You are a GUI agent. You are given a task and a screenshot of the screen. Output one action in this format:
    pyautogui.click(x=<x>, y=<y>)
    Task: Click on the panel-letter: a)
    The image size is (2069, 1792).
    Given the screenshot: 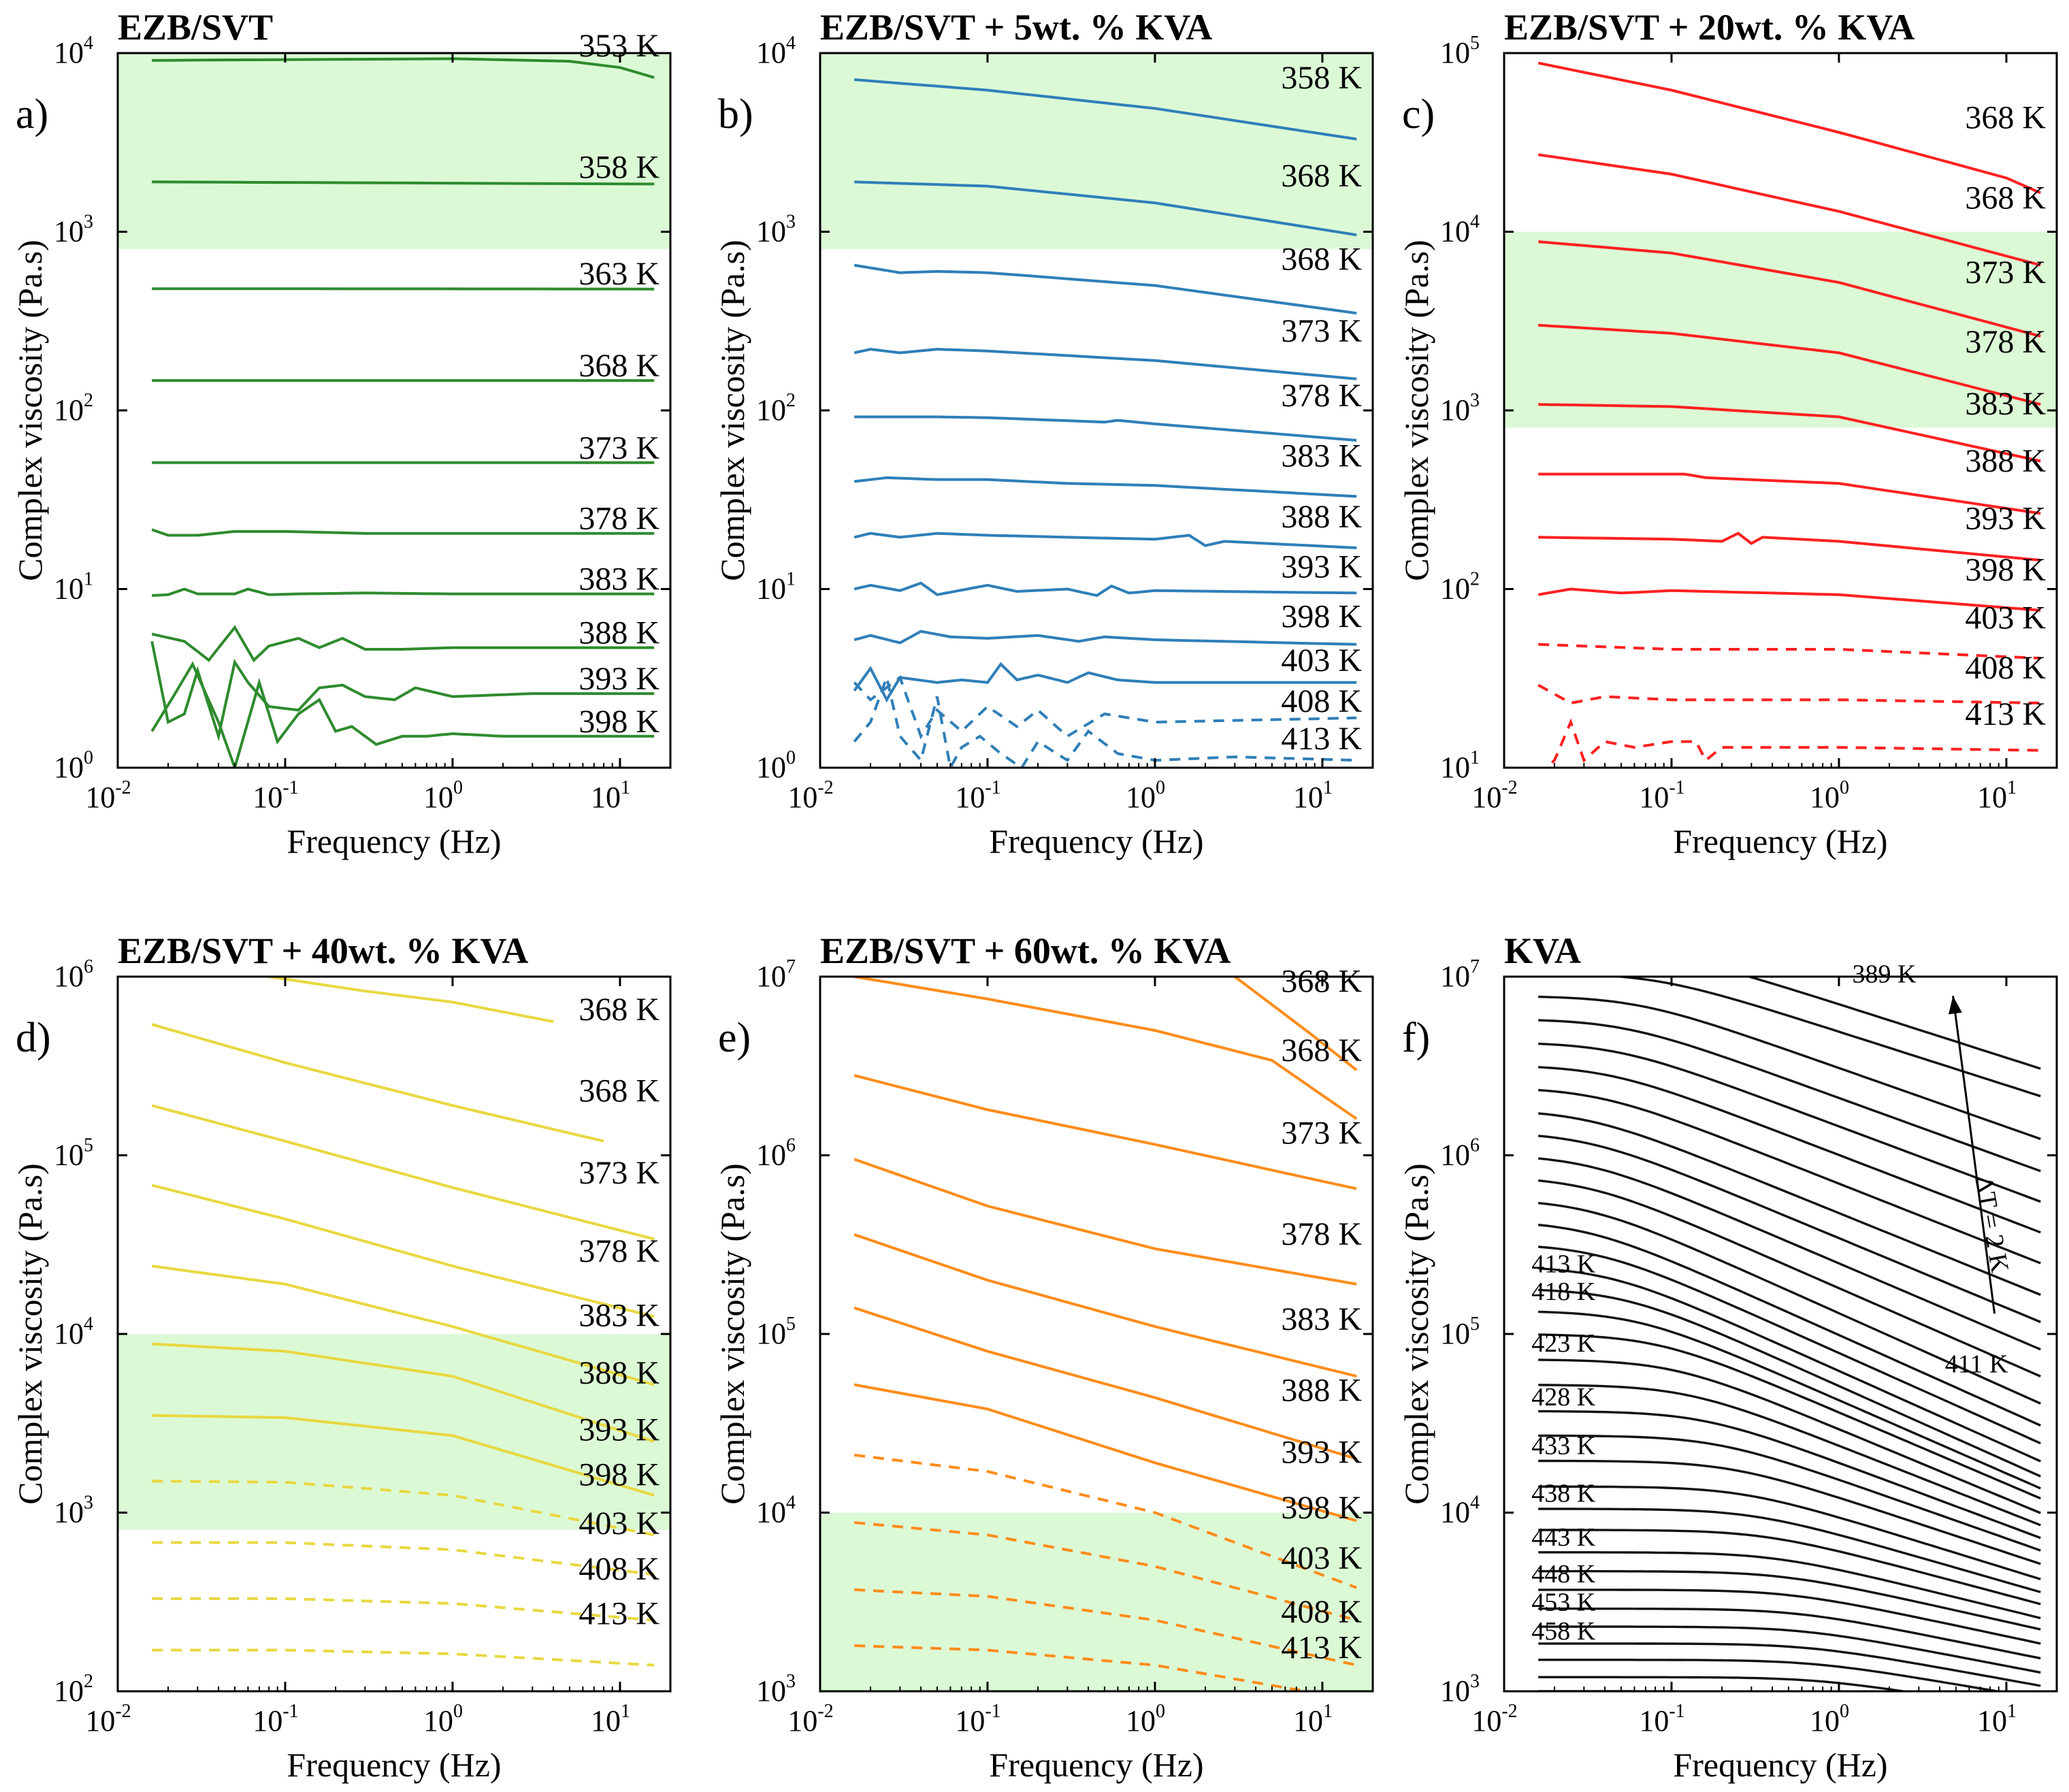 What is the action you would take?
    pyautogui.click(x=32, y=114)
    